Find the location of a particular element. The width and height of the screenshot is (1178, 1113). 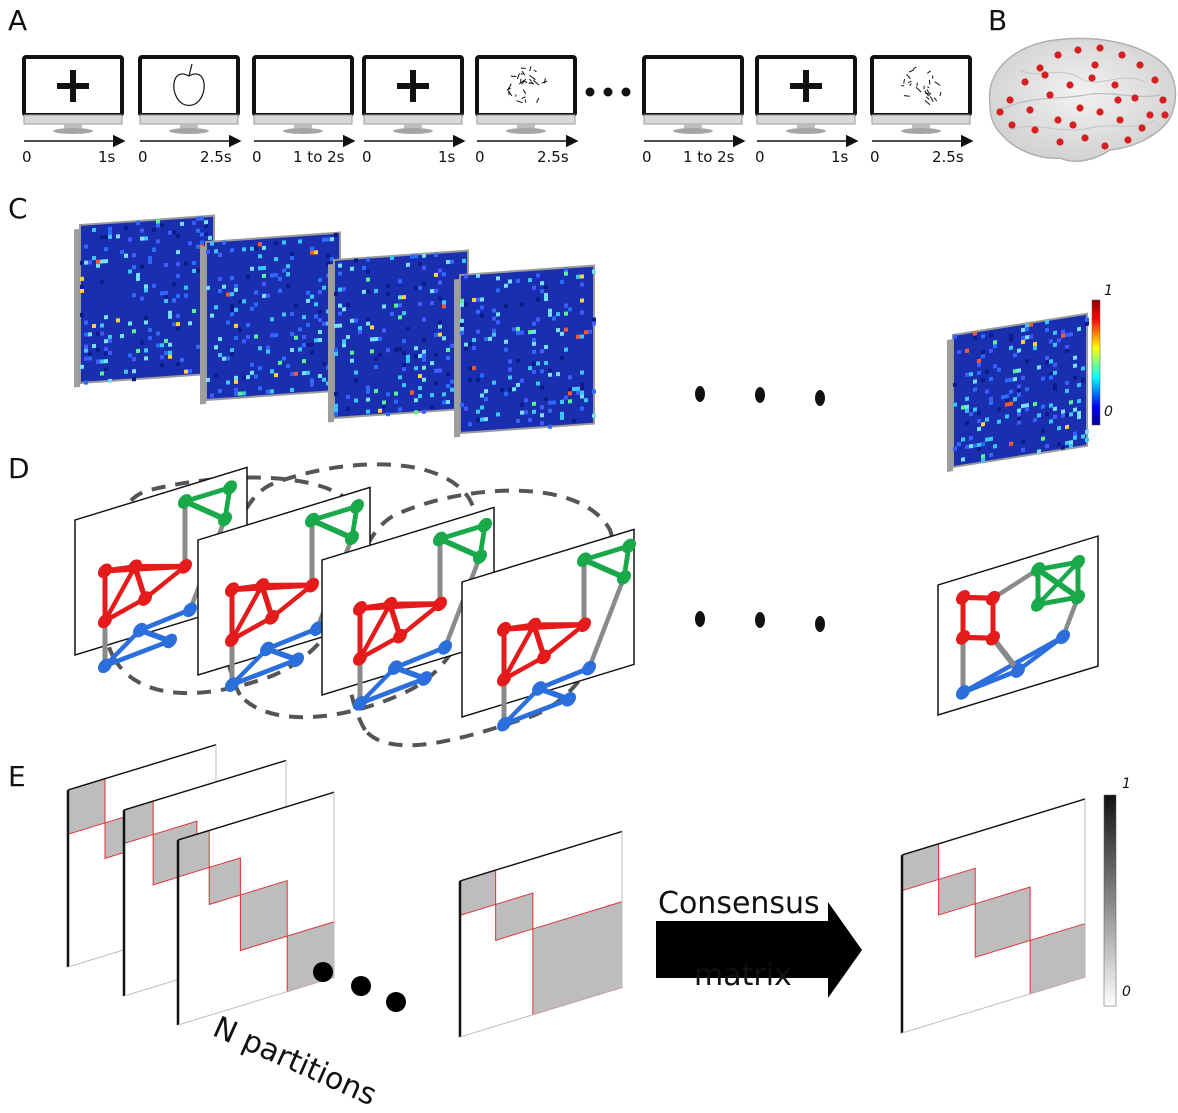

colorbar-e-max: 1 is located at coordinates (1126, 784).